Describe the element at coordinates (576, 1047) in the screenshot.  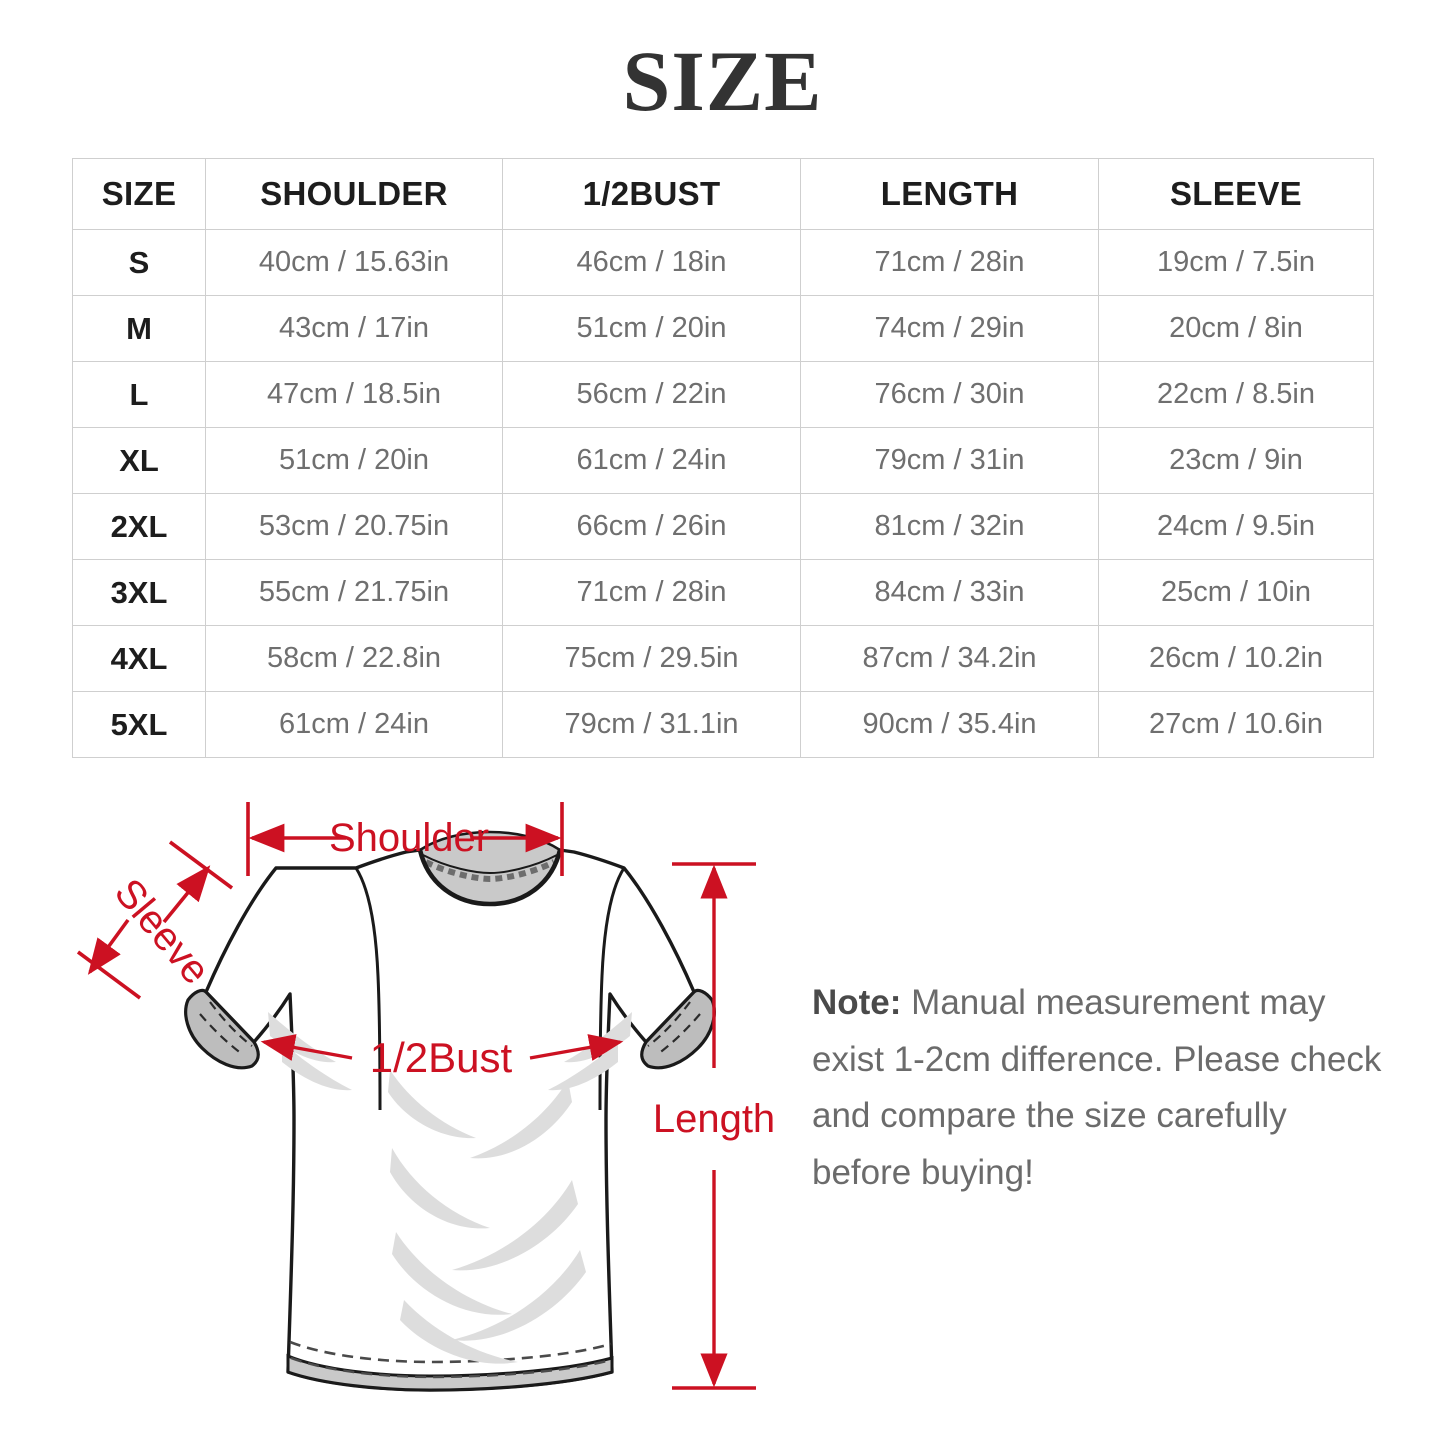
I see `bust-arrow-right` at that location.